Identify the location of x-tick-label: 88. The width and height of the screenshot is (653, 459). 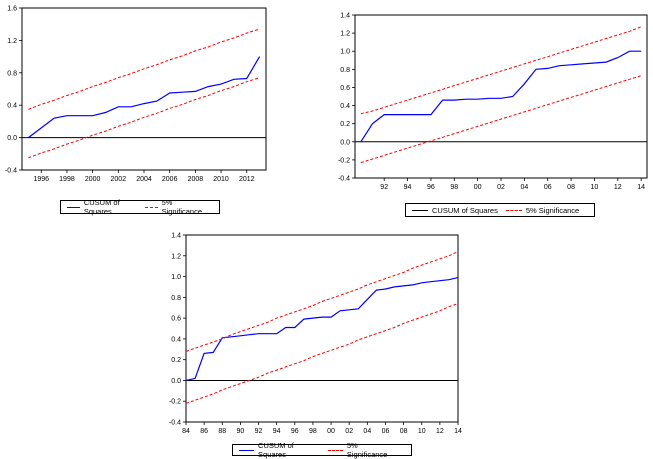
(222, 431).